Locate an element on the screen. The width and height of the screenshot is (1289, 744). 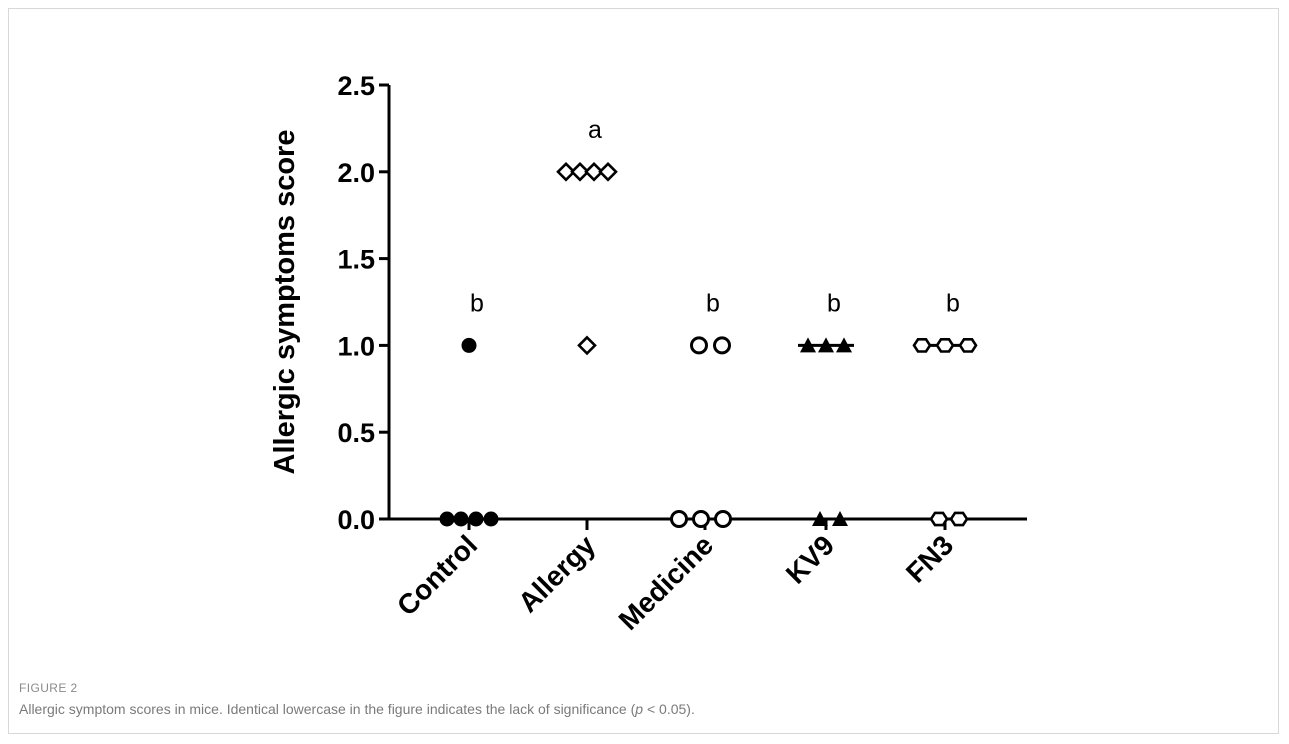
caption-part-italic: p is located at coordinates (639, 709).